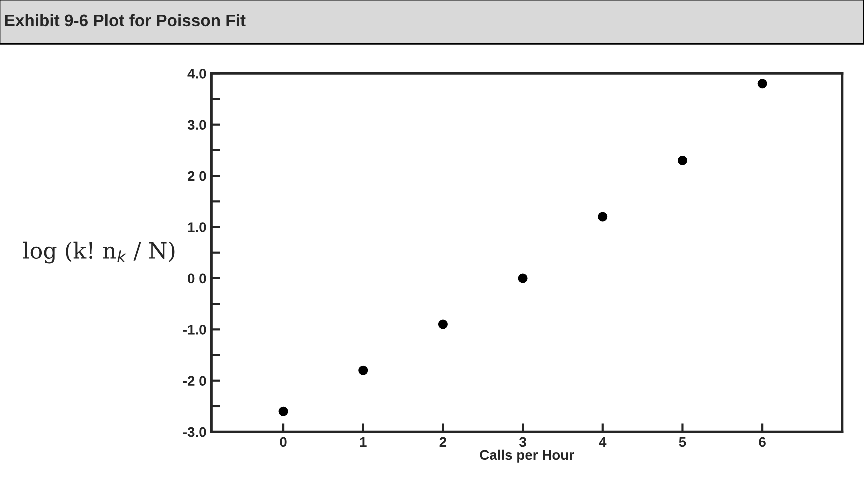 The height and width of the screenshot is (491, 864). What do you see at coordinates (762, 442) in the screenshot?
I see `x-tick-label: 6` at bounding box center [762, 442].